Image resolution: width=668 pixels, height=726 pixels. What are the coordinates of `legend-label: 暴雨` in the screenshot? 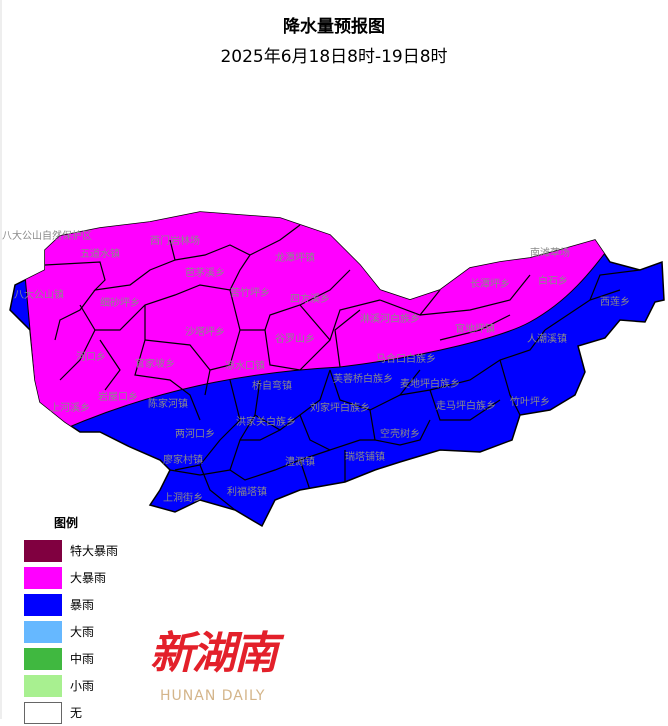 It's located at (82, 605).